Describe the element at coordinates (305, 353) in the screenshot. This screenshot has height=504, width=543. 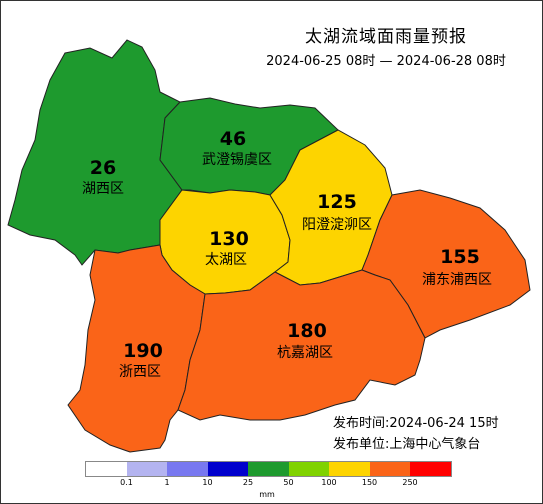
I see `label-hangjia: 杭嘉湖区` at that location.